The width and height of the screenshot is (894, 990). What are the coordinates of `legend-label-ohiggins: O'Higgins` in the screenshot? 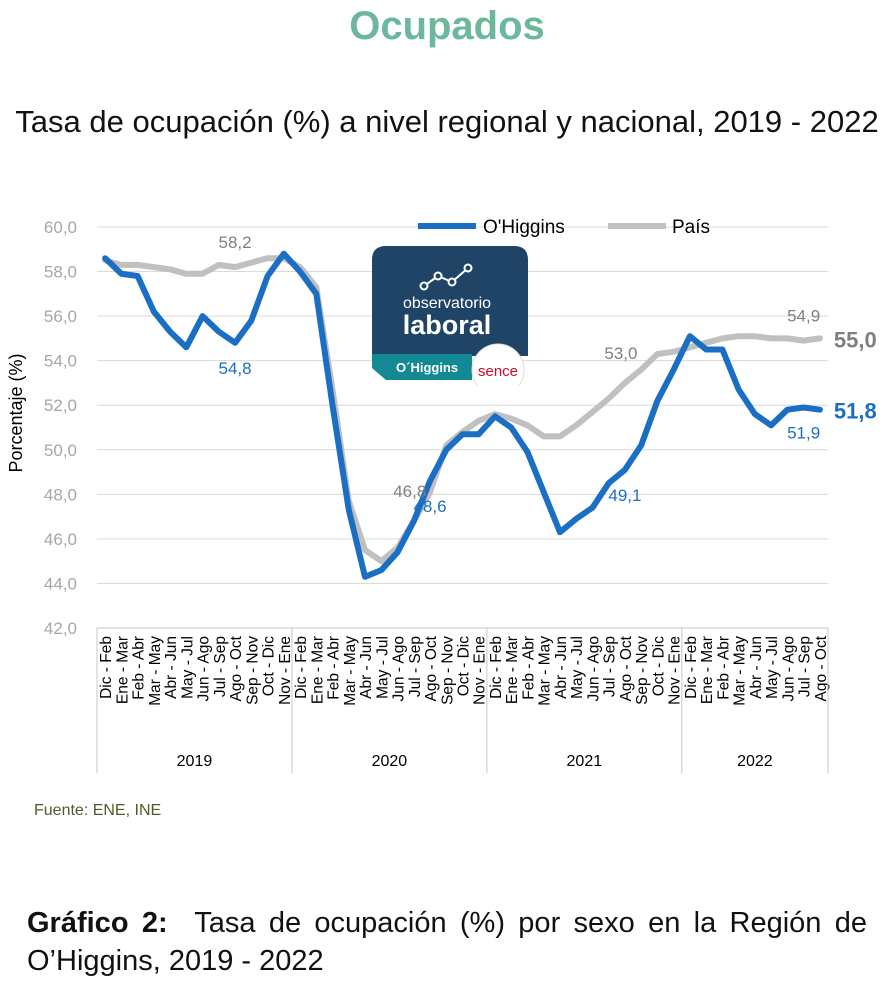 It's located at (524, 227).